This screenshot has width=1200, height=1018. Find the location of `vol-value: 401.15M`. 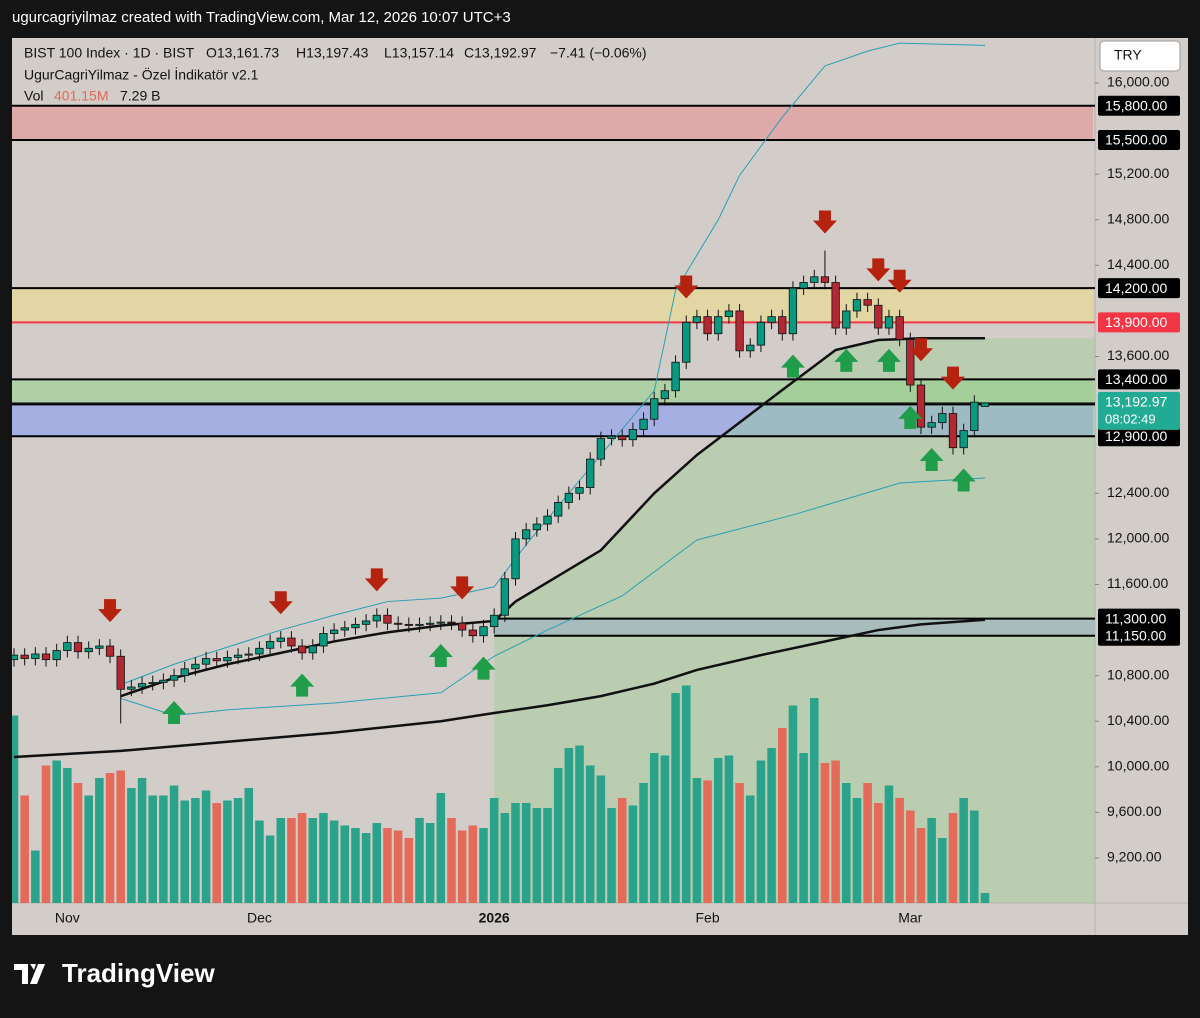

vol-value: 401.15M is located at coordinates (81, 96).